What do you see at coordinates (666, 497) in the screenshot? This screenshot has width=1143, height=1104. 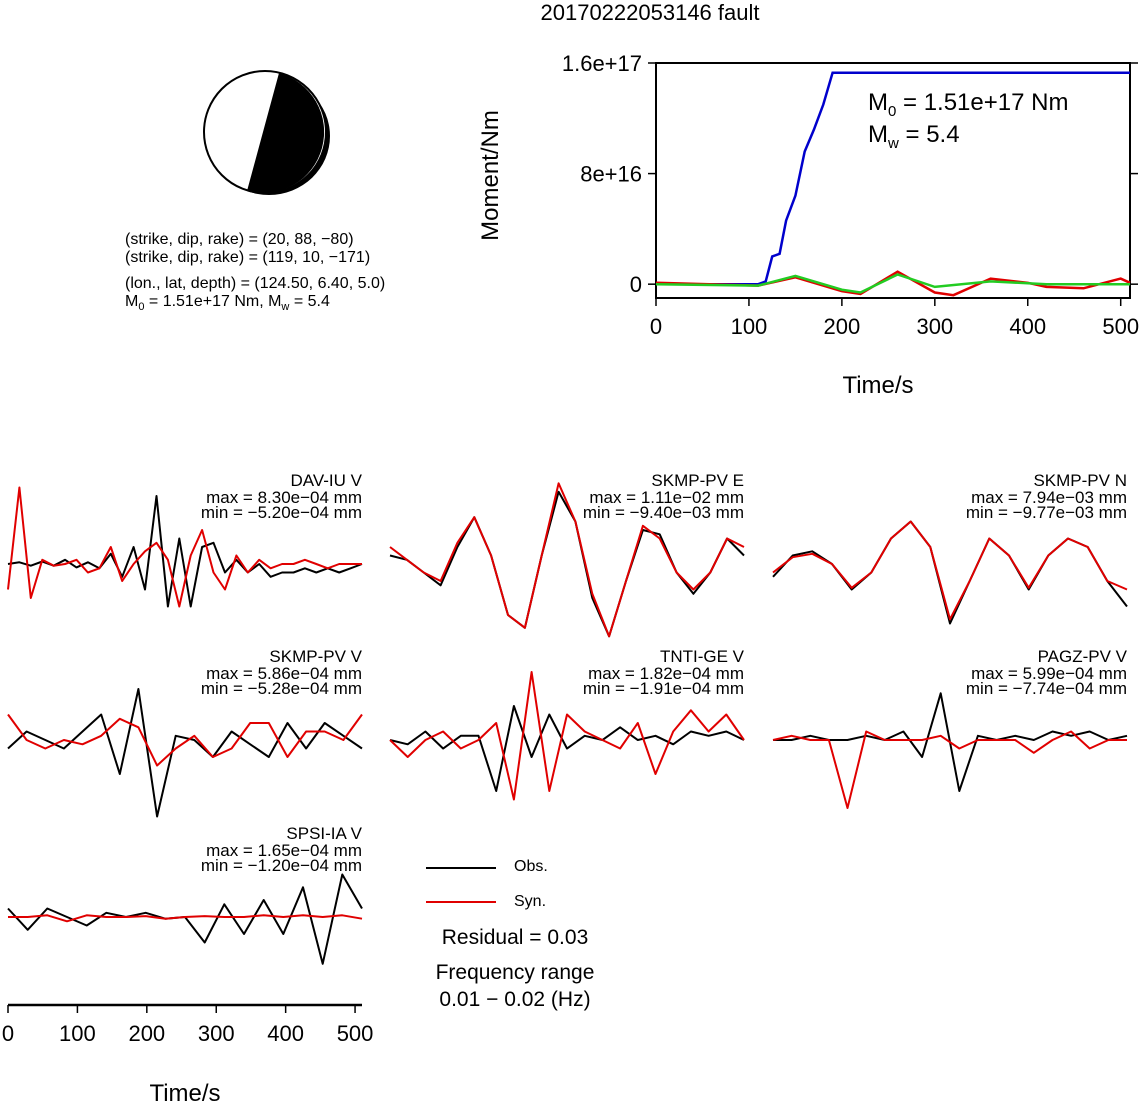 I see `trace-max: max = 1.11e−02 mm` at bounding box center [666, 497].